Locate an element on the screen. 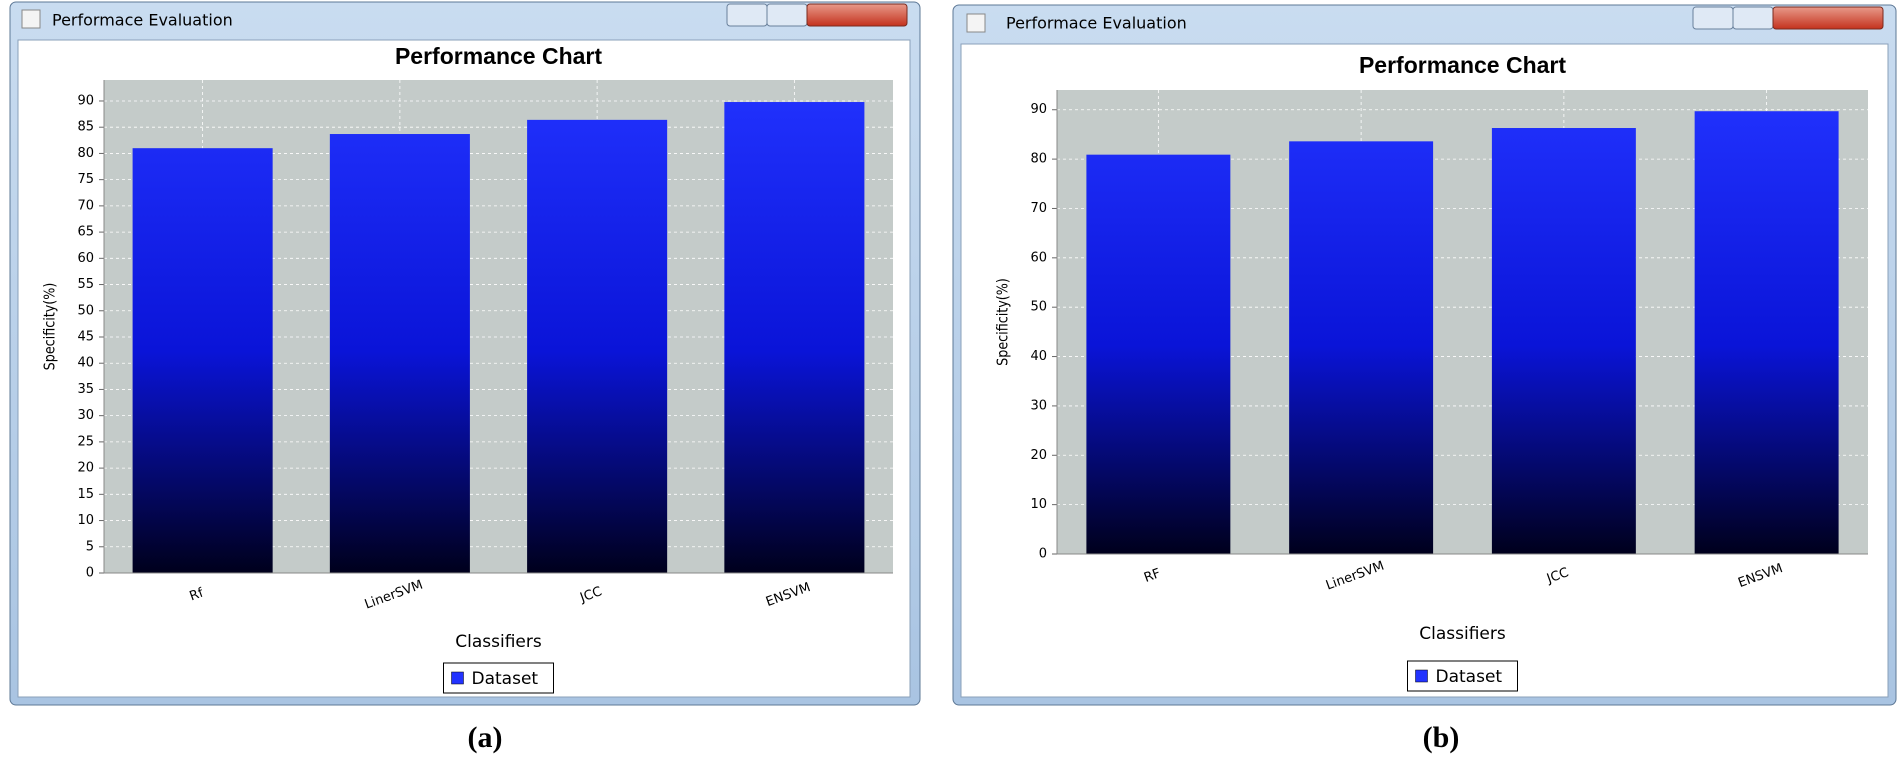 The width and height of the screenshot is (1898, 762). caption: (a) is located at coordinates (485, 737).